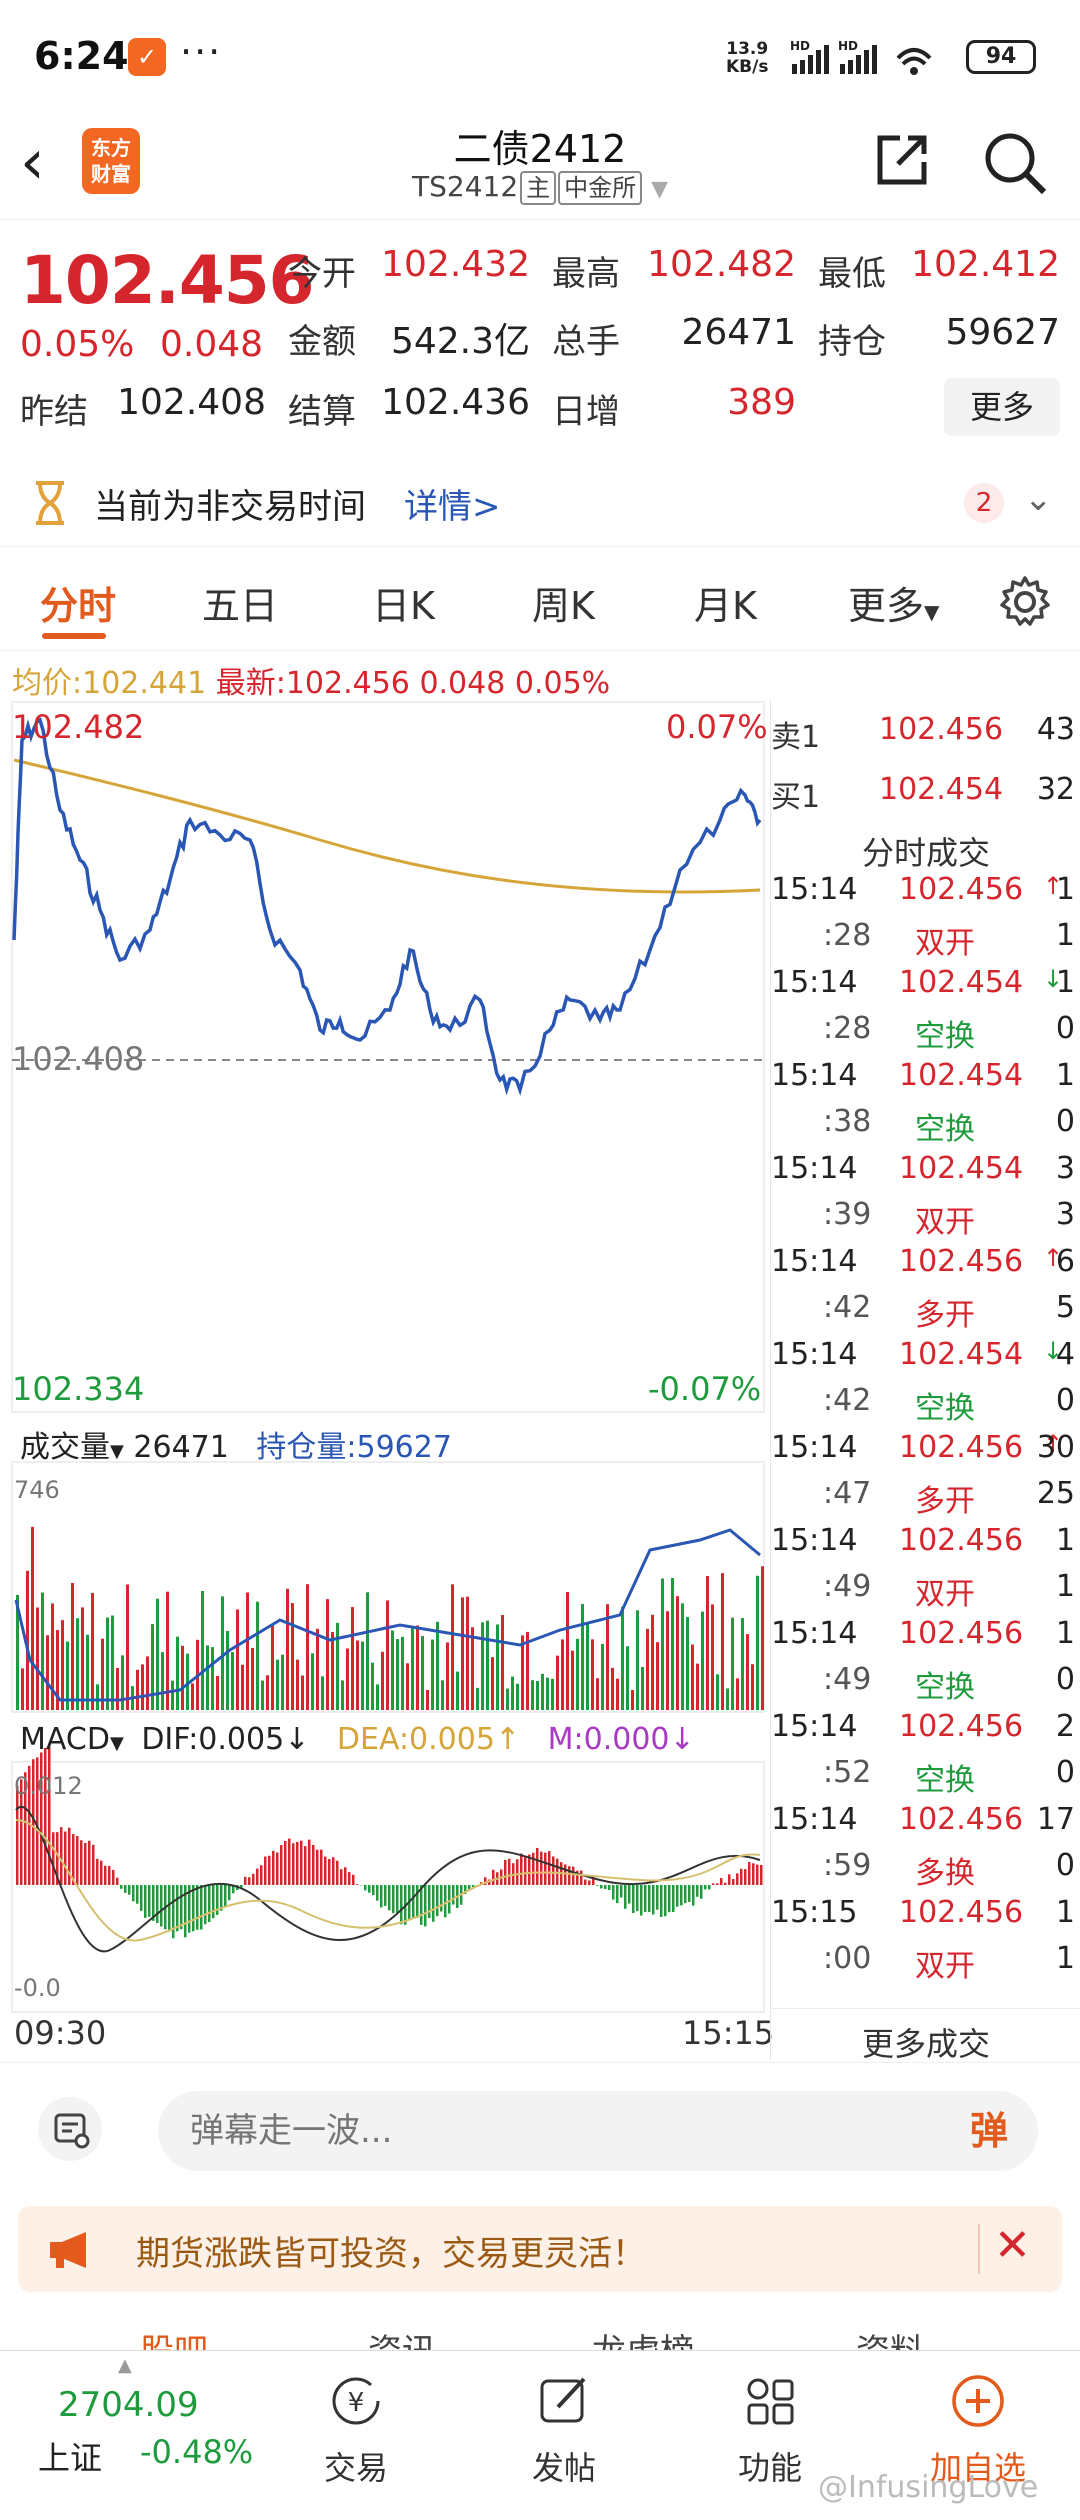 The width and height of the screenshot is (1080, 2520). Describe the element at coordinates (978, 2430) in the screenshot. I see `nav-add-watch: 加自选` at that location.